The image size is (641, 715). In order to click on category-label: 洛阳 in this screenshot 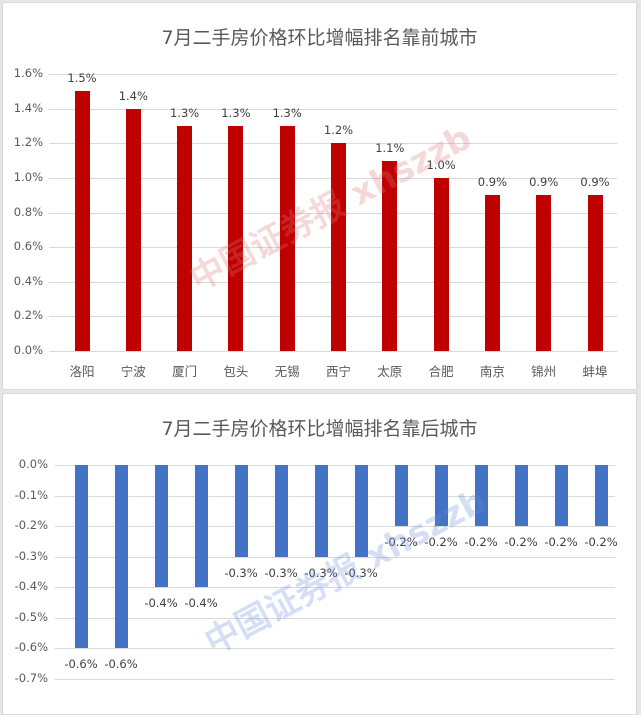, I will do `click(82, 371)`.